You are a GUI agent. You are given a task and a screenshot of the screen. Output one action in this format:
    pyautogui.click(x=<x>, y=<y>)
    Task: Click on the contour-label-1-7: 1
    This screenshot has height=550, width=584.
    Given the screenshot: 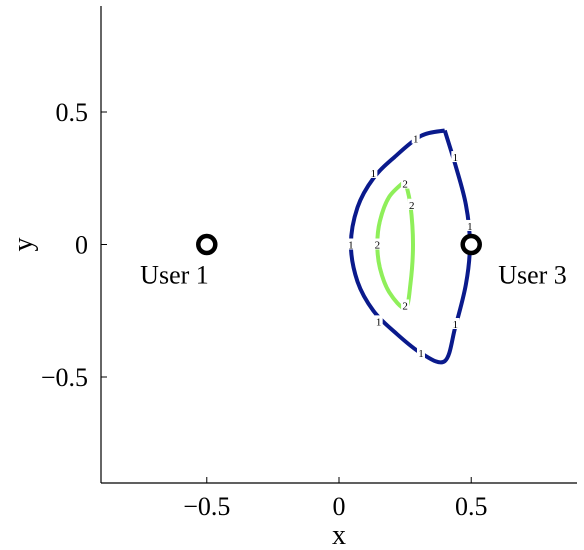 What is the action you would take?
    pyautogui.click(x=379, y=322)
    